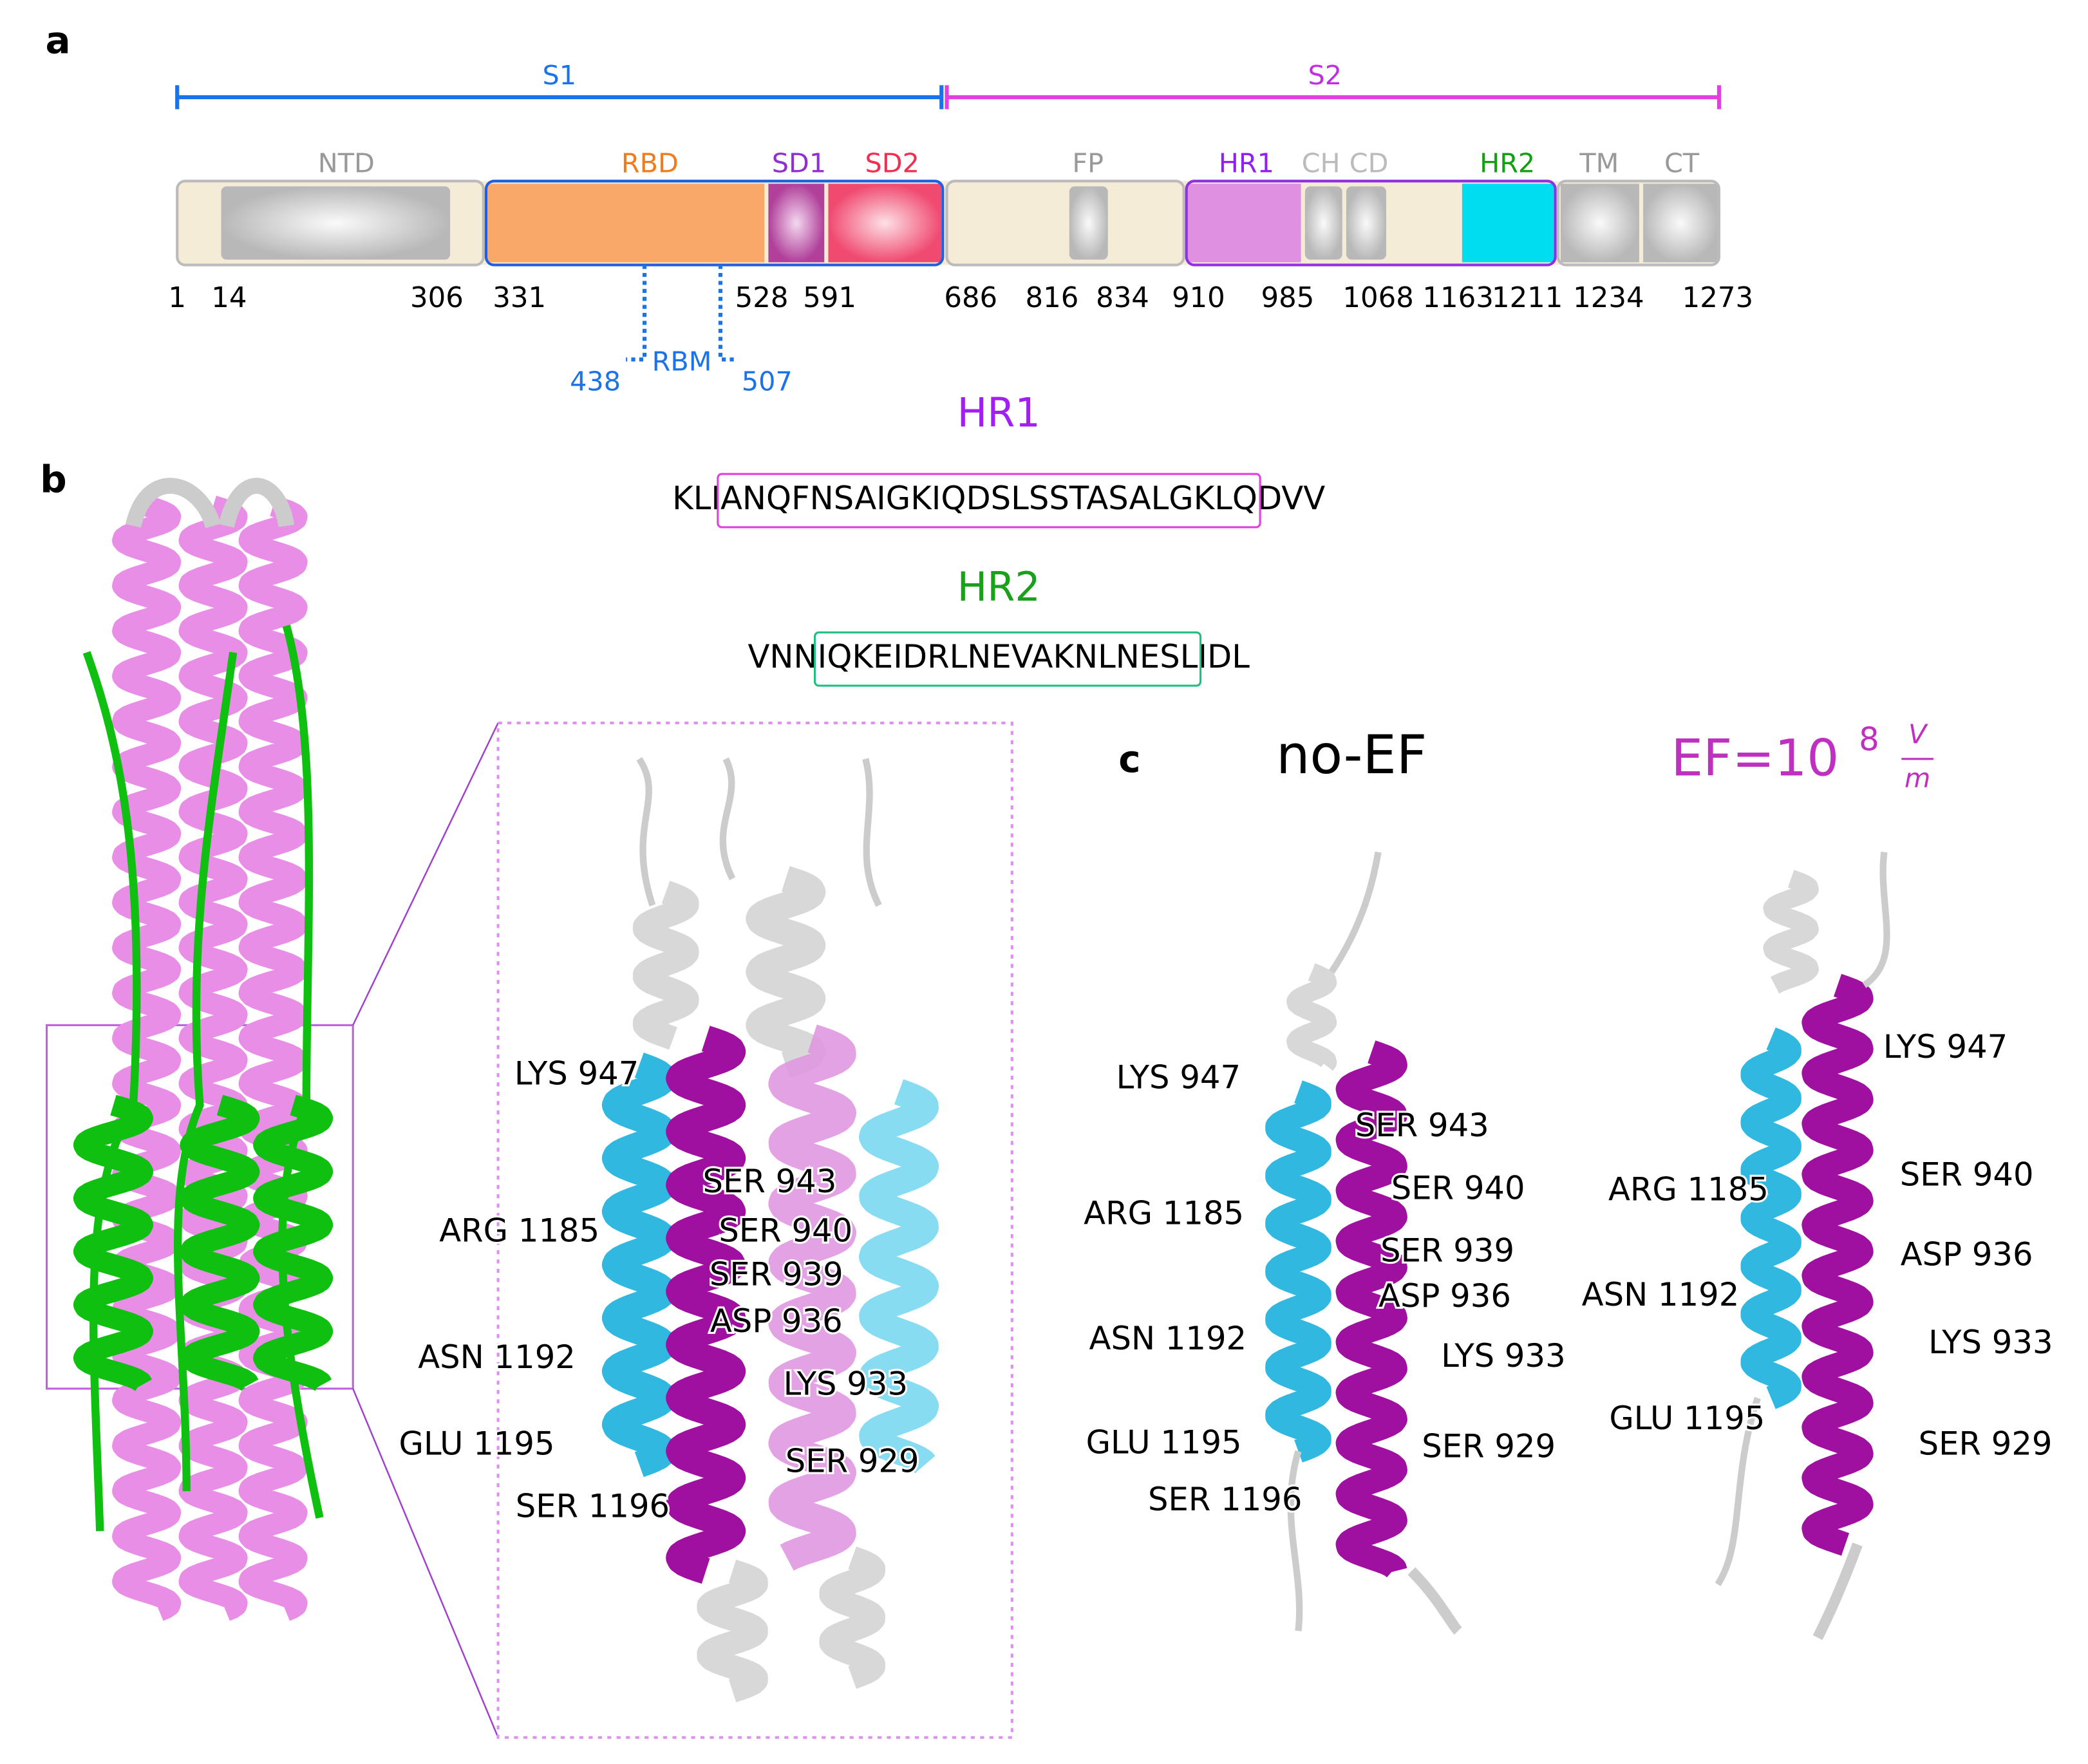 This screenshot has height=1764, width=2088. What do you see at coordinates (1869, 739) in the screenshot?
I see `ef-exponent: 8` at bounding box center [1869, 739].